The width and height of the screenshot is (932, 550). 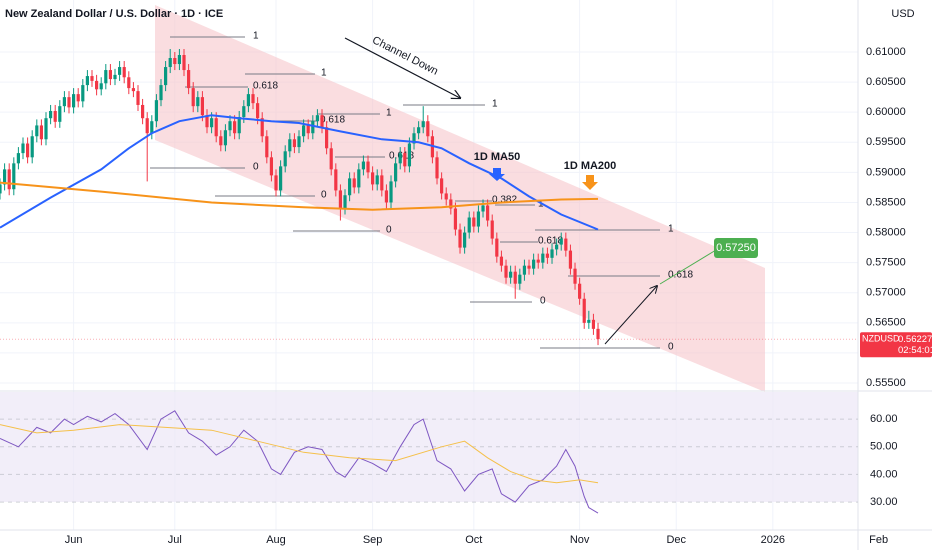 What do you see at coordinates (884, 502) in the screenshot?
I see `y-tick-label: 30.00` at bounding box center [884, 502].